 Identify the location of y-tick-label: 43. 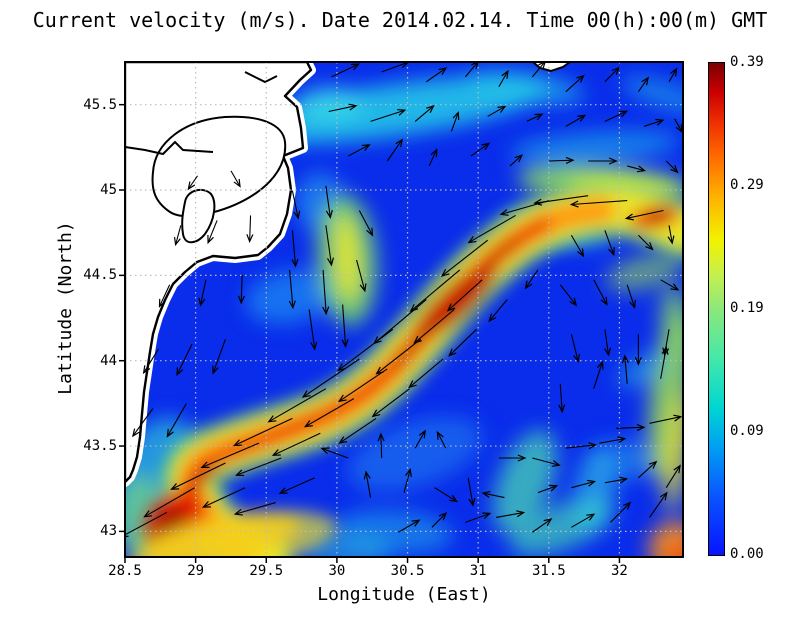
(108, 531).